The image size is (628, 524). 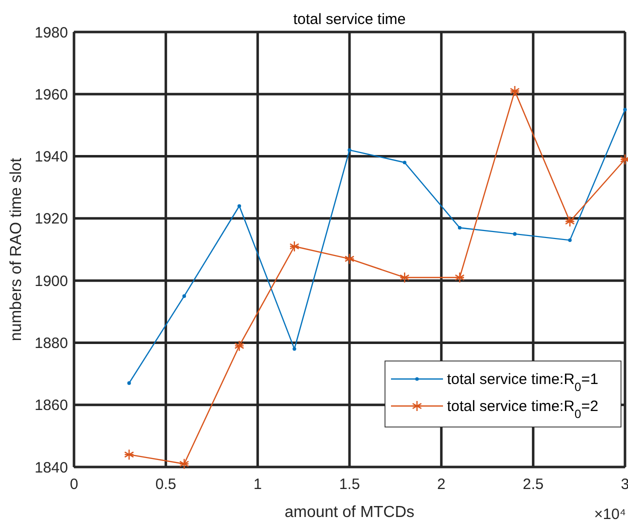 I want to click on text: ×10⁴, so click(x=610, y=514).